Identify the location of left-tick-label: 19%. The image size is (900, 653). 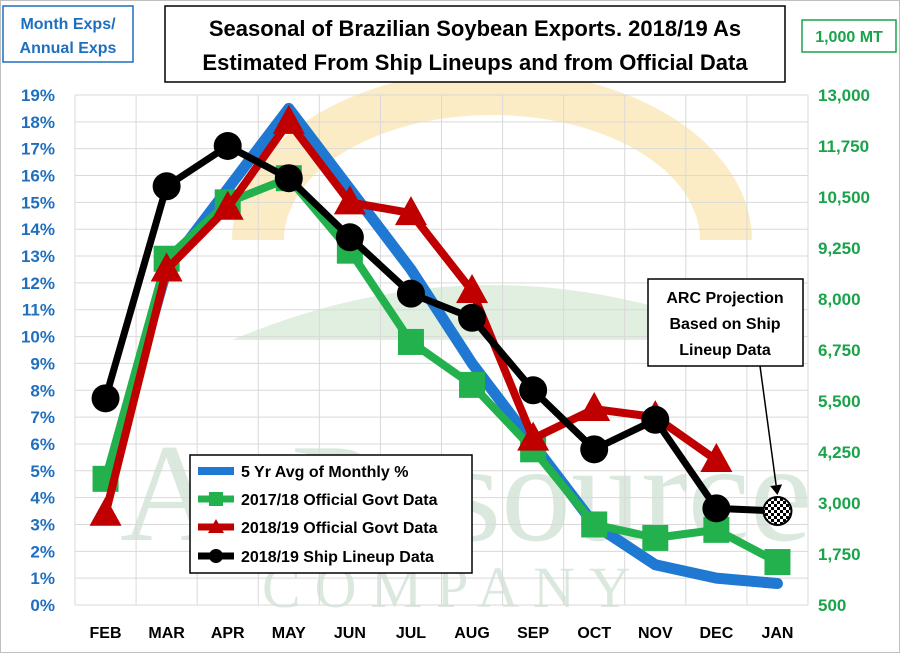
(38, 95).